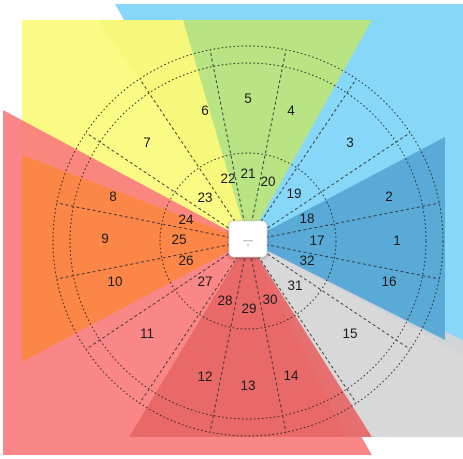 The width and height of the screenshot is (463, 459). Describe the element at coordinates (186, 219) in the screenshot. I see `inner-sector-label: 24` at that location.